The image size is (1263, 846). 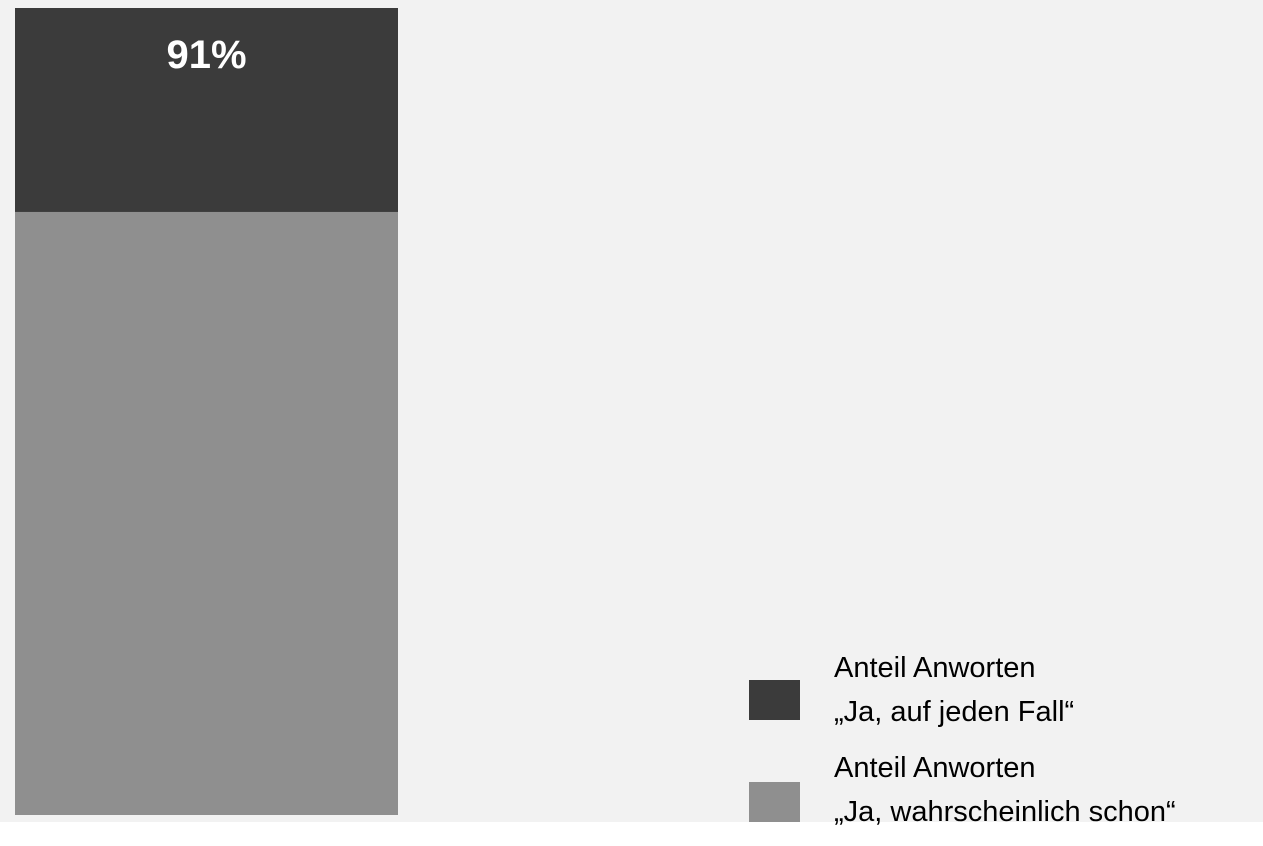 I want to click on legend-label-line2: „Ja, wahrscheinlich schon“, so click(x=1005, y=812).